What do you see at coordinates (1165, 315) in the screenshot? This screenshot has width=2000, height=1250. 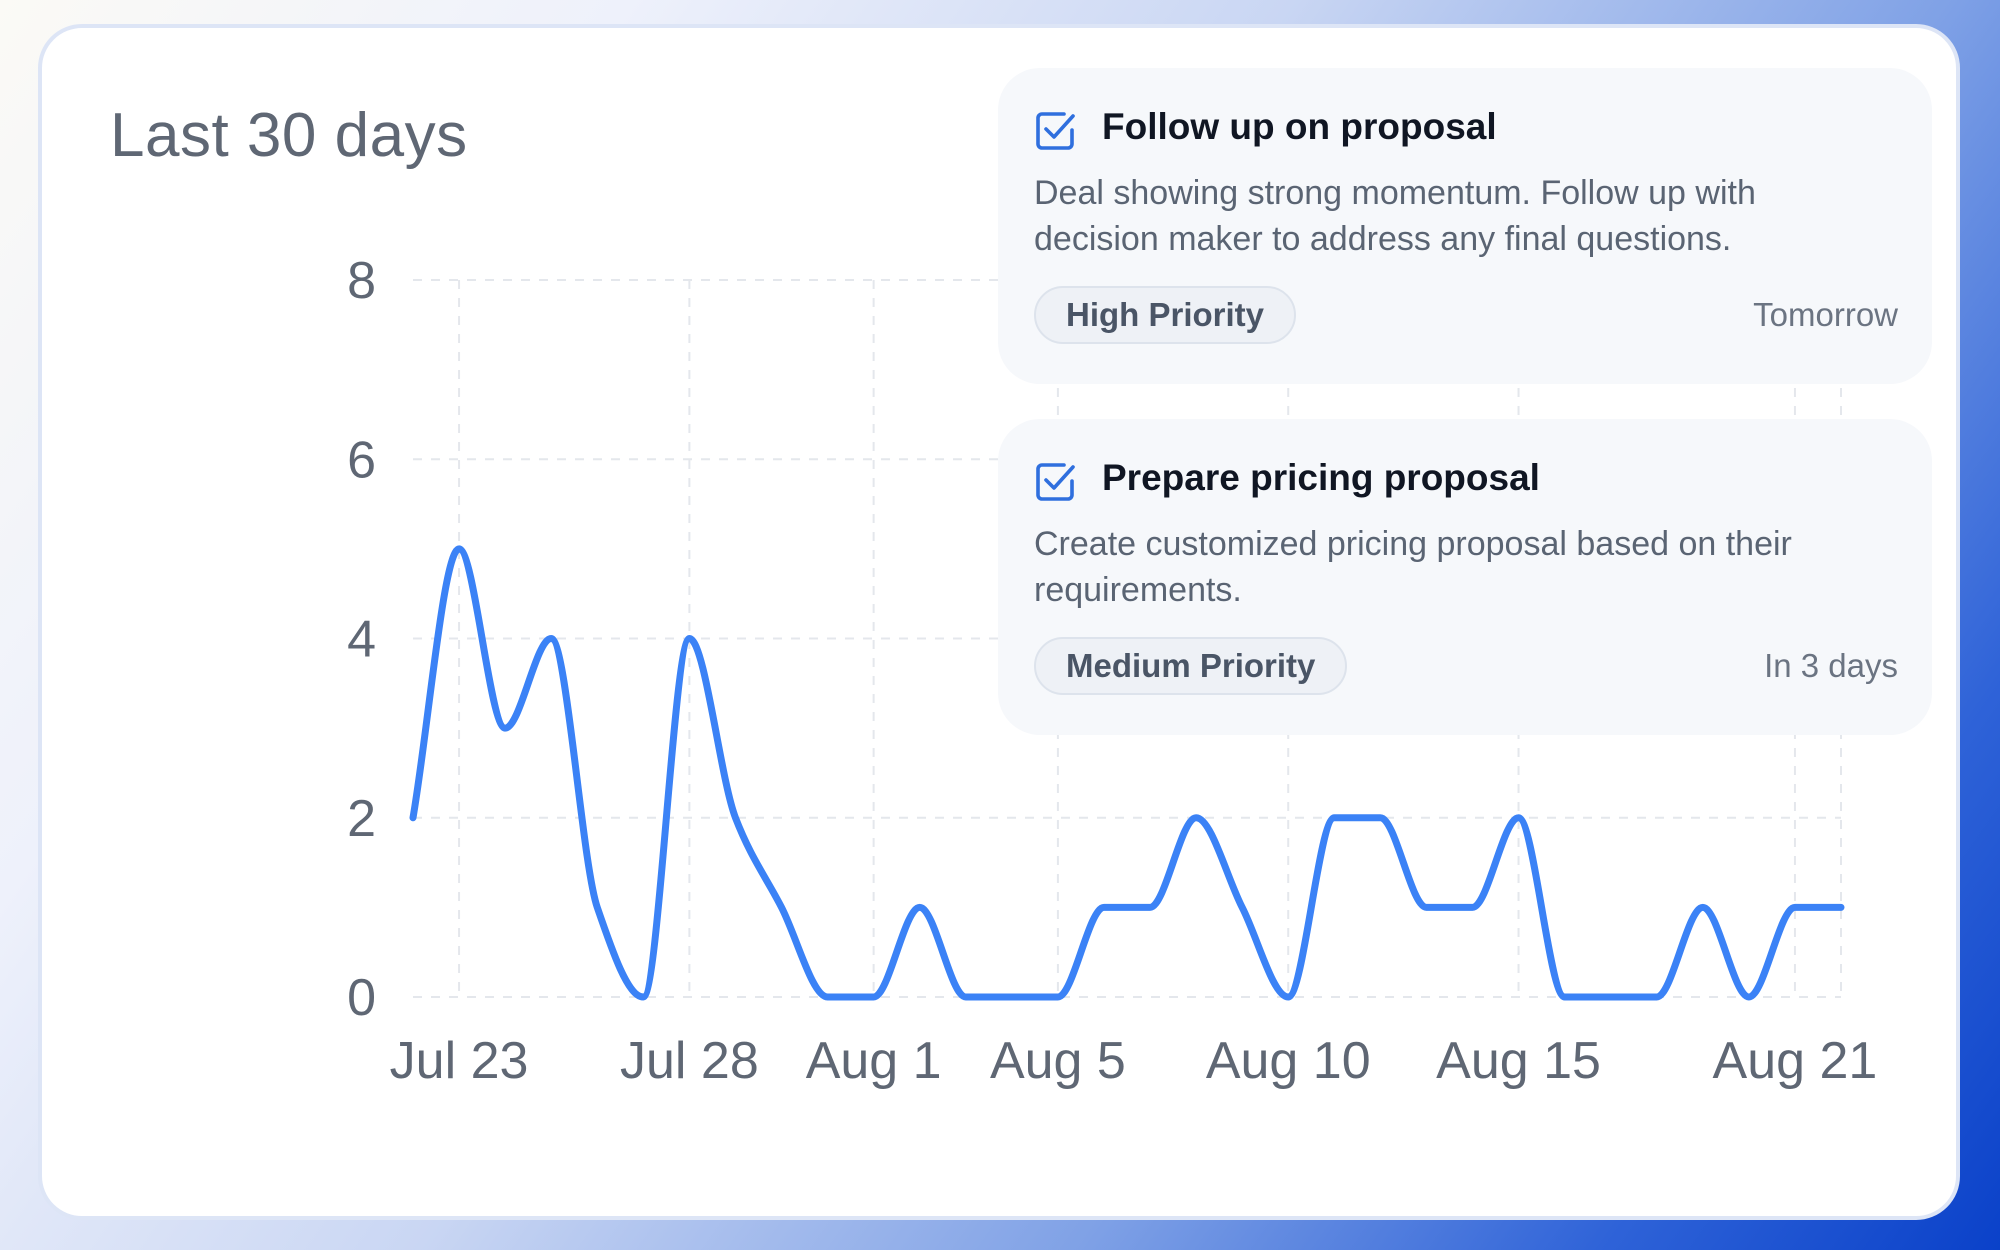 I see `priority-badge: High Priority` at bounding box center [1165, 315].